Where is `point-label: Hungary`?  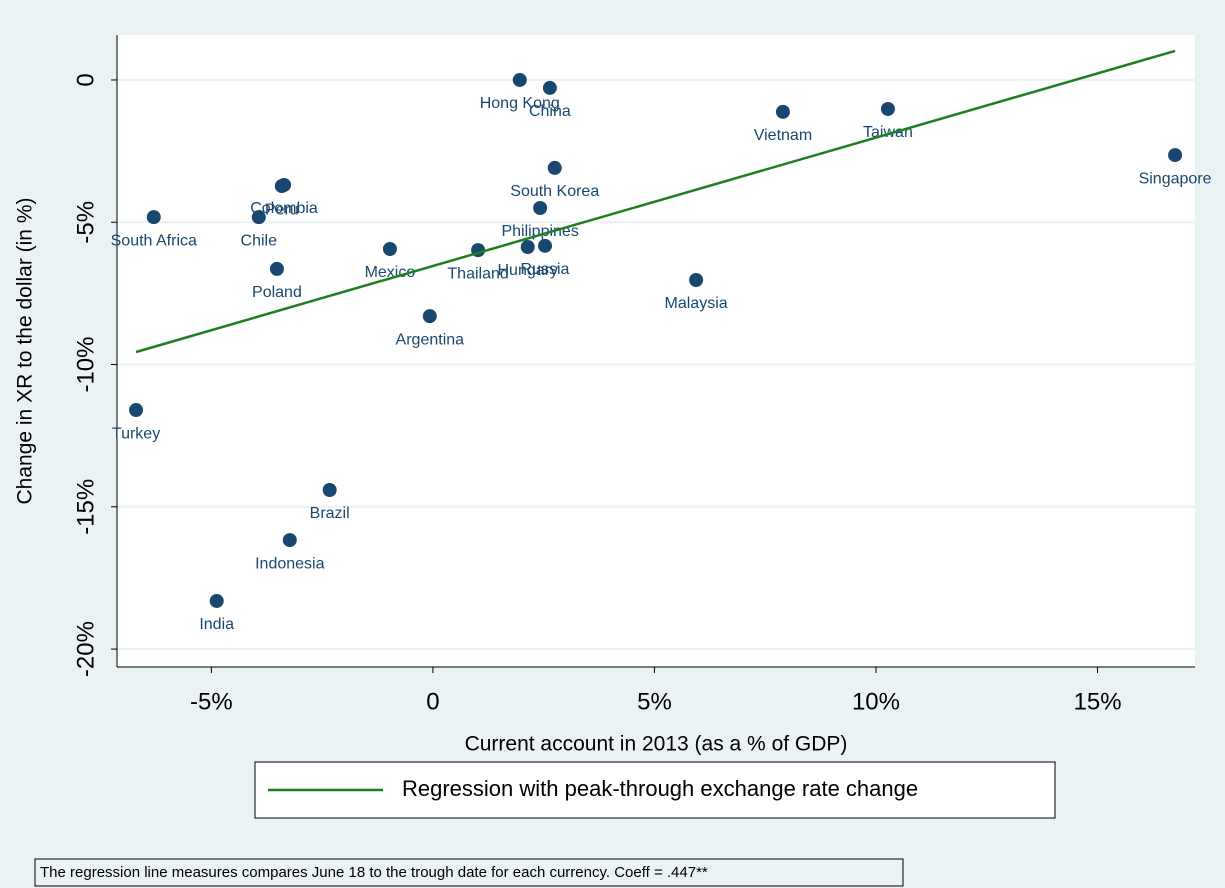 point-label: Hungary is located at coordinates (527, 270).